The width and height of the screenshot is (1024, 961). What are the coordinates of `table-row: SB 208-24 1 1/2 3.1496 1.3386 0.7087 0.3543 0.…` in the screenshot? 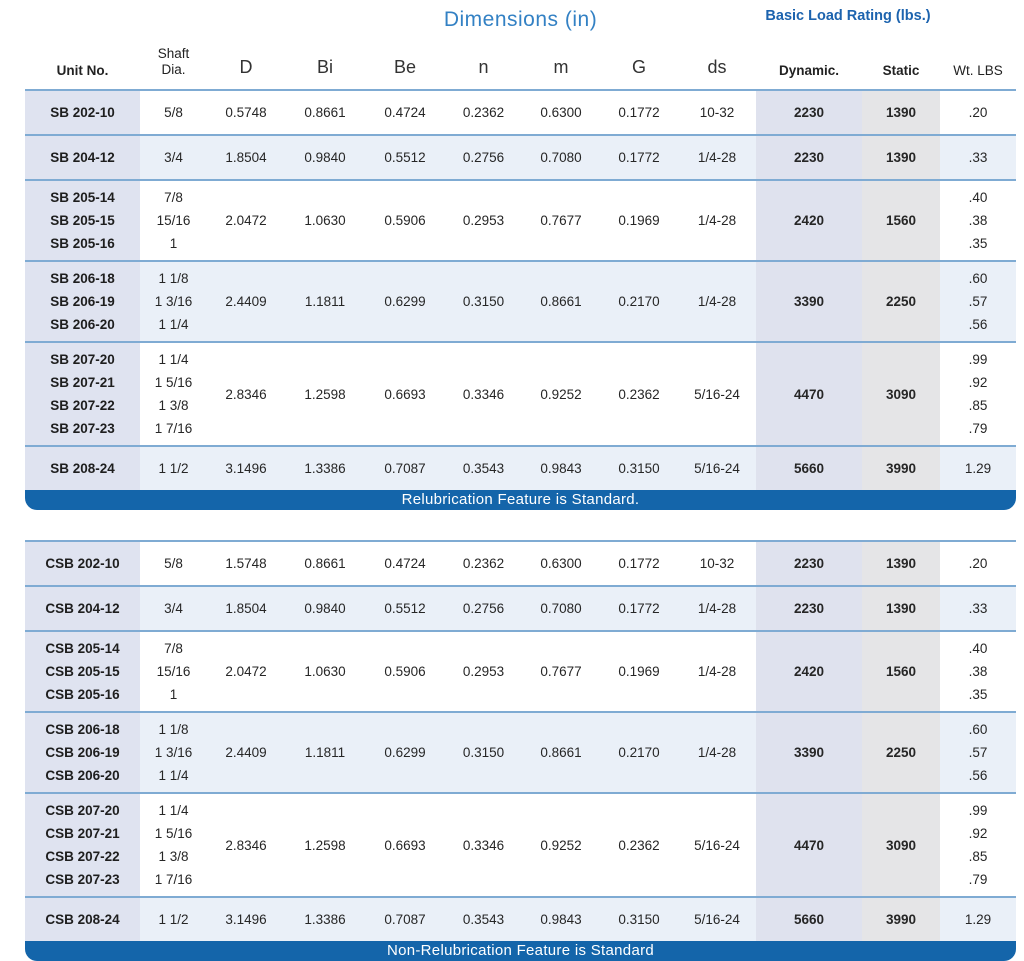 It's located at (520, 467).